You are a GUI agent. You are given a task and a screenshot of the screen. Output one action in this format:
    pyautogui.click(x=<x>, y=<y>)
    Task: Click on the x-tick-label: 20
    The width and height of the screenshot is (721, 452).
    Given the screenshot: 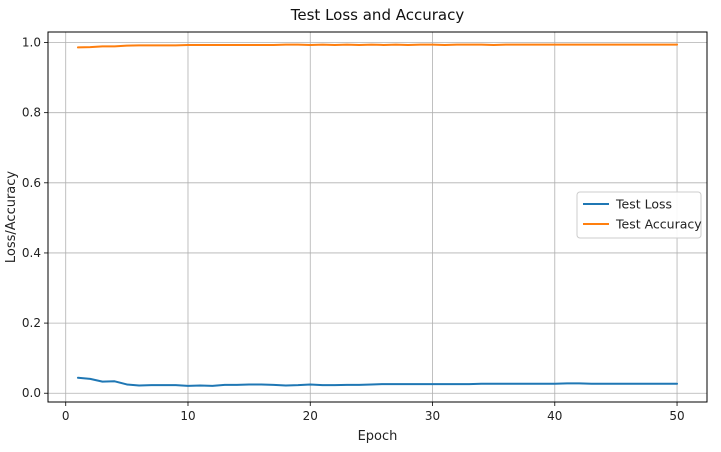 What is the action you would take?
    pyautogui.click(x=310, y=416)
    